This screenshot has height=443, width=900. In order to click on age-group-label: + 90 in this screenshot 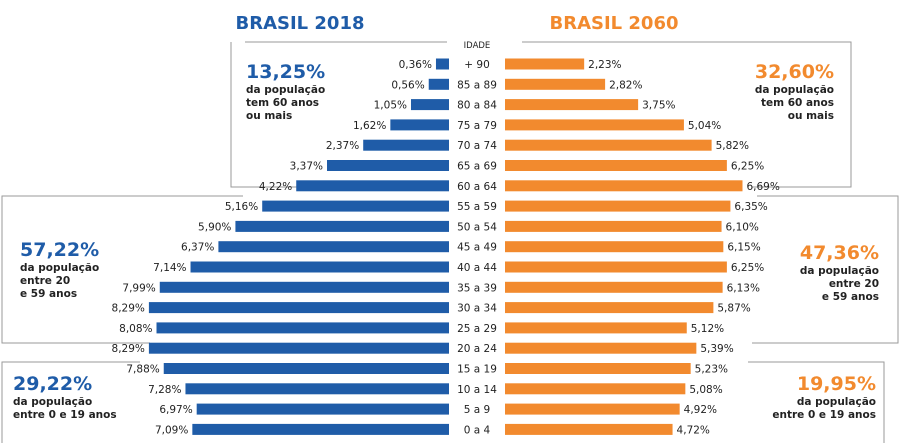, I will do `click(477, 65)`.